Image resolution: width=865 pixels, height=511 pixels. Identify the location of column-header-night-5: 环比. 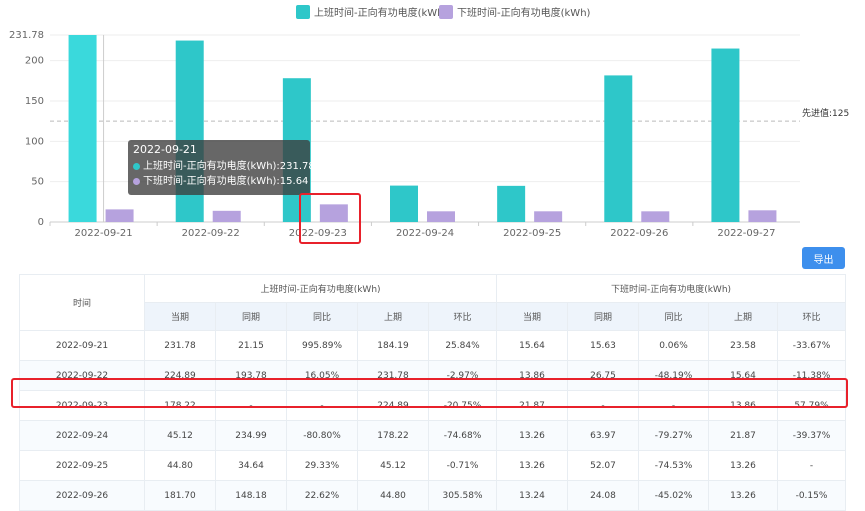
(811, 316).